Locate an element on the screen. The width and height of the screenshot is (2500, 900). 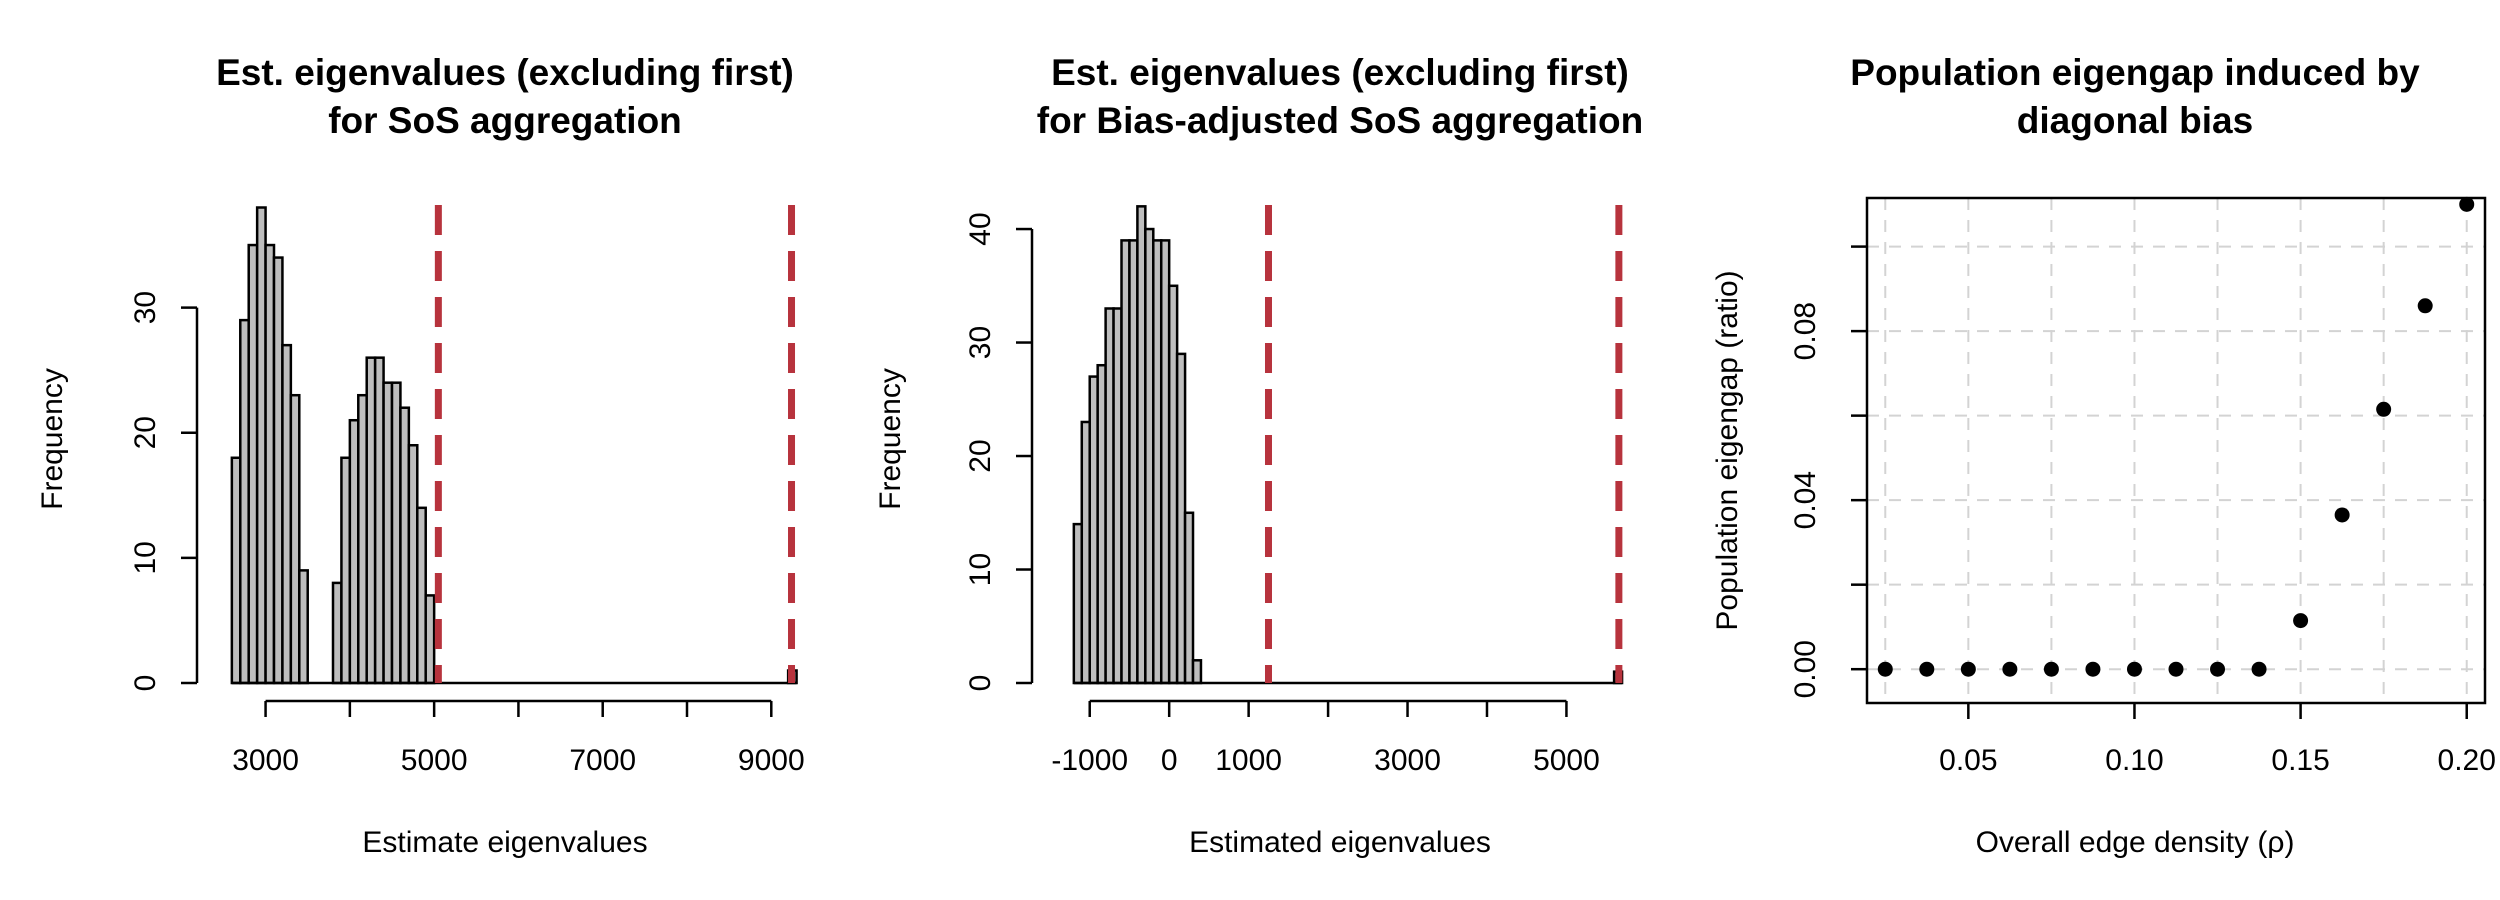
x-tick-label: 0.10 is located at coordinates (2134, 760).